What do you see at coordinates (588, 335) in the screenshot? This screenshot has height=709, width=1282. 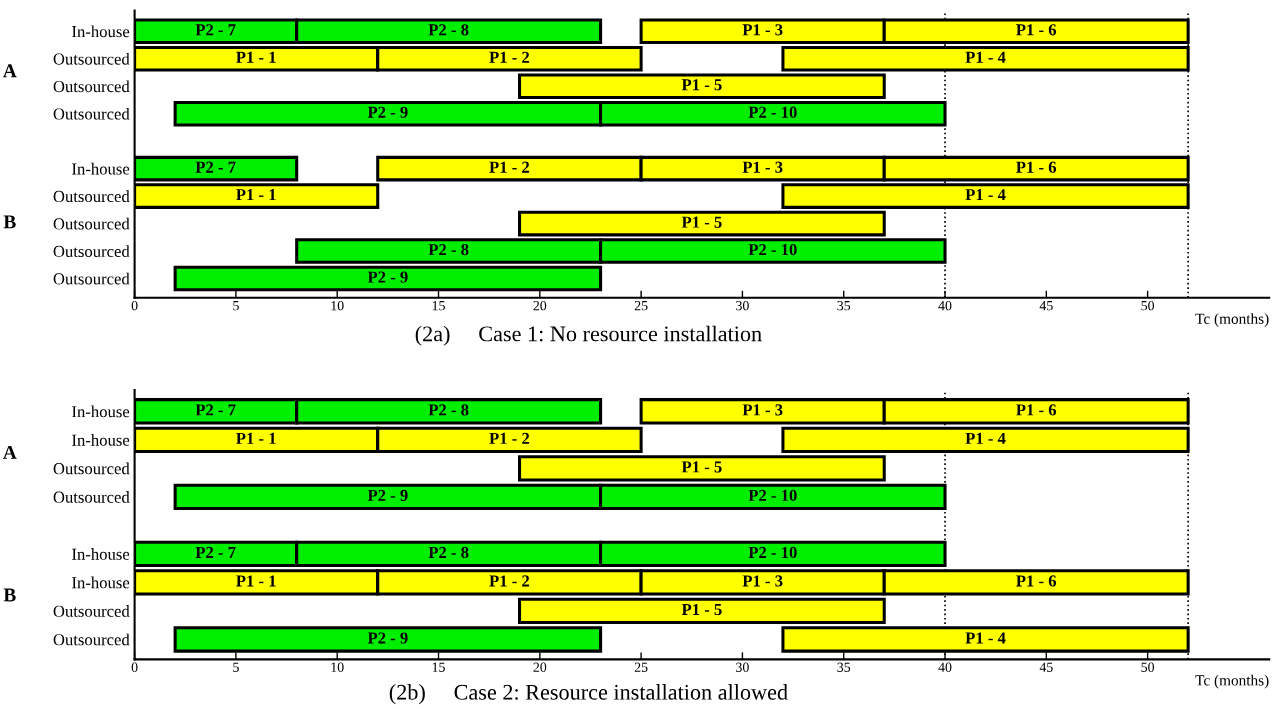 I see `text: (2a) Case 1: No resource installation` at bounding box center [588, 335].